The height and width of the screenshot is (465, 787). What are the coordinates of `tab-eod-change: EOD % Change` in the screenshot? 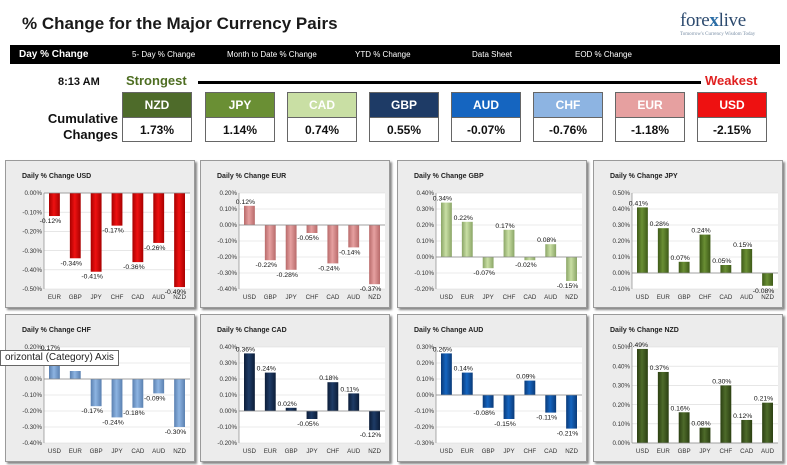 It's located at (603, 54).